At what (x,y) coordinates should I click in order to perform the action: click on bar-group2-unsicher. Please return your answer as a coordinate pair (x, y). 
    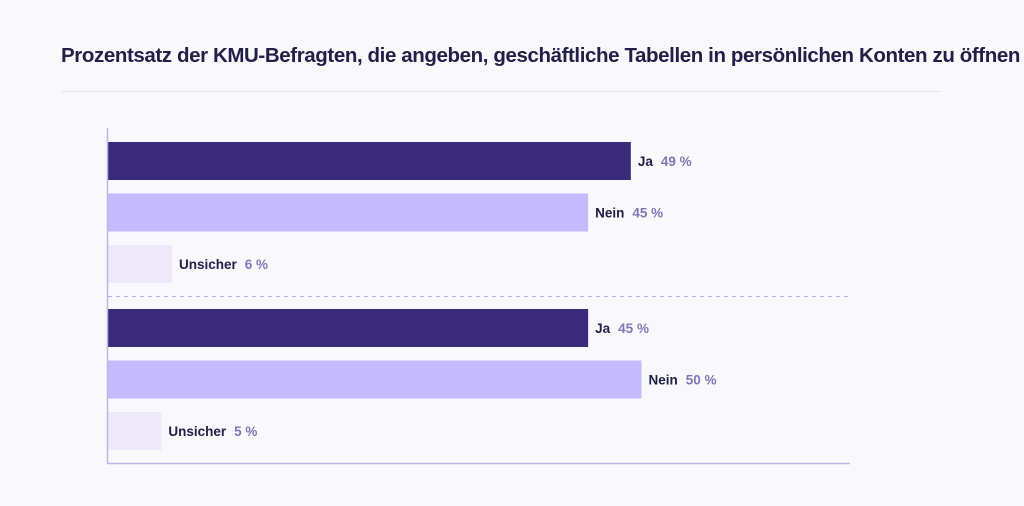
    Looking at the image, I should click on (135, 431).